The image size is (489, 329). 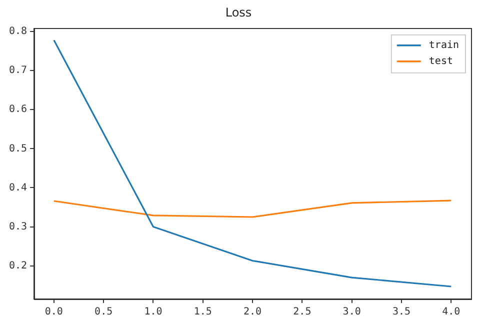 I want to click on chart-title: Loss, so click(x=238, y=12).